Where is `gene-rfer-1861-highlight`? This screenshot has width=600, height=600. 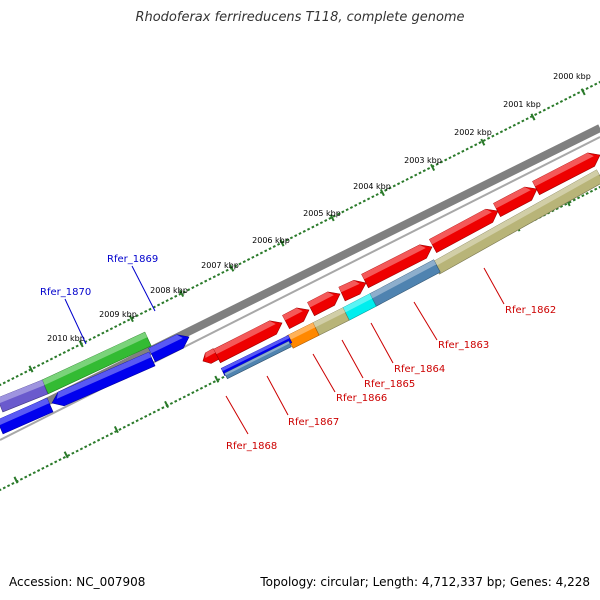 gene-rfer-1861-highlight is located at coordinates (512, 198).